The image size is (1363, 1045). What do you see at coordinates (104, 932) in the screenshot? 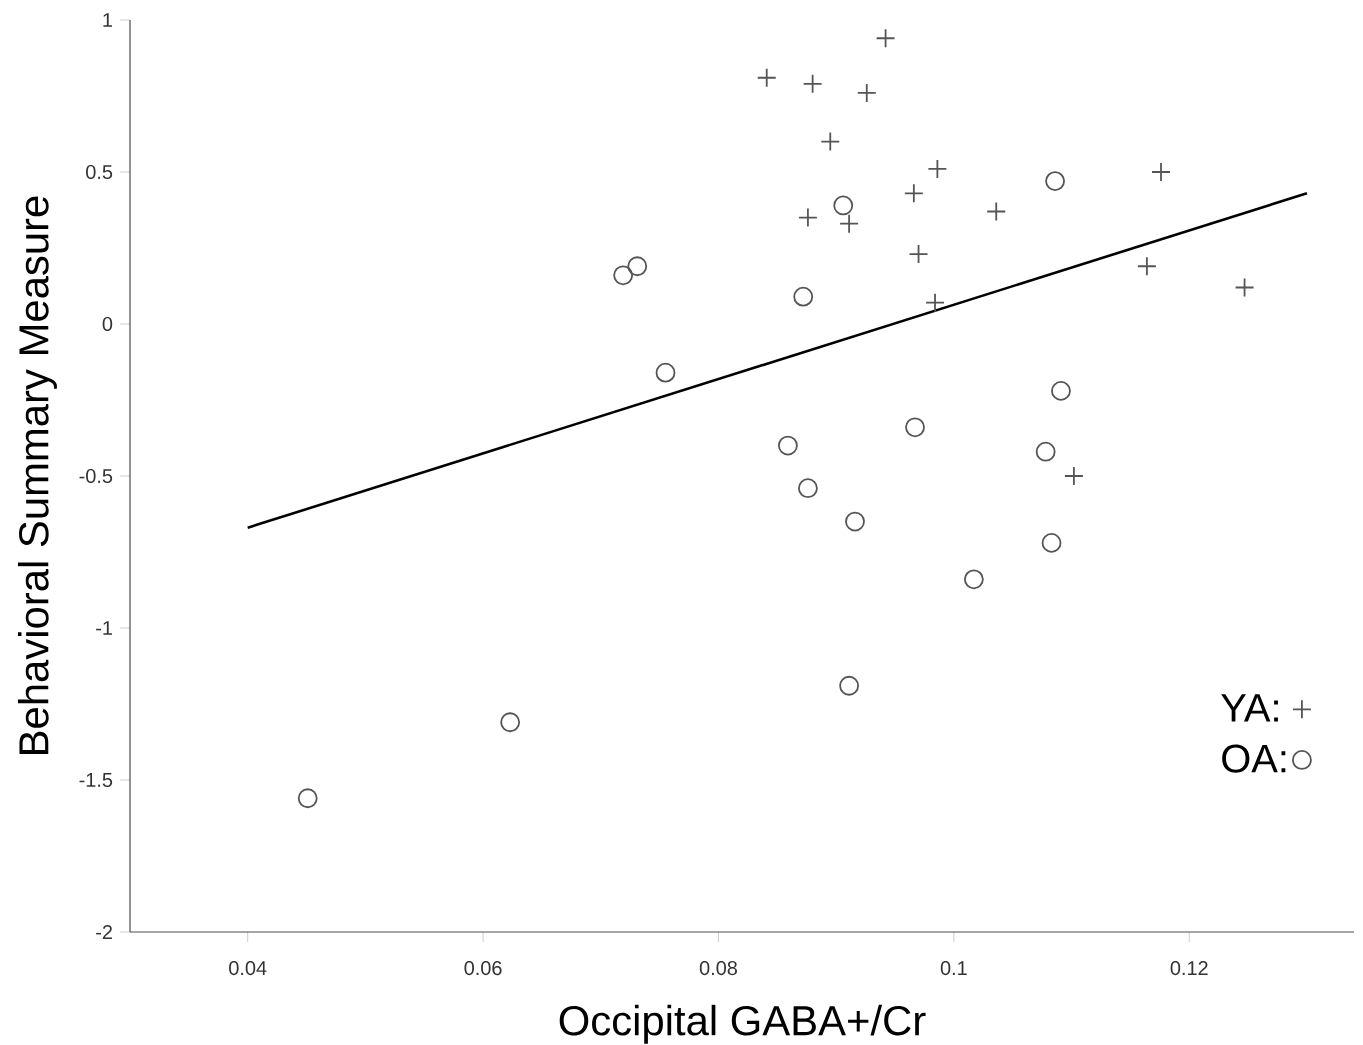
I see `y-tick-label: -2` at bounding box center [104, 932].